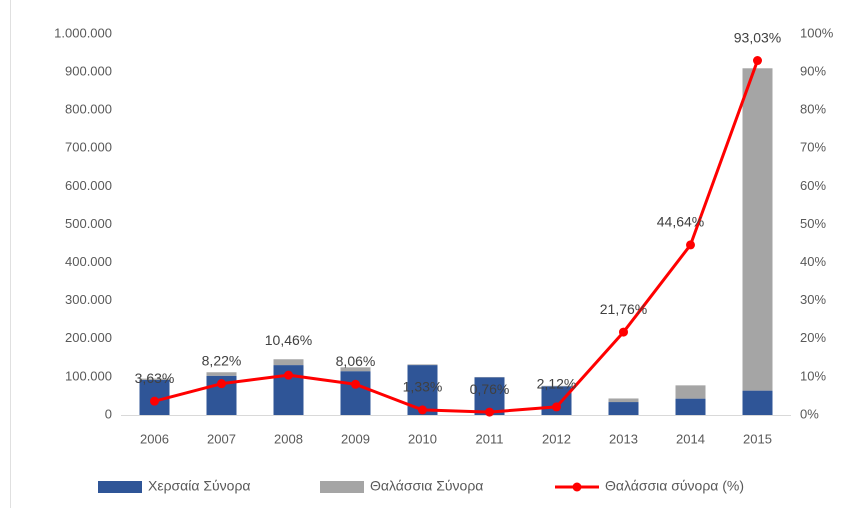 This screenshot has height=508, width=861. Describe the element at coordinates (154, 438) in the screenshot. I see `x-tick-label: 2006` at that location.